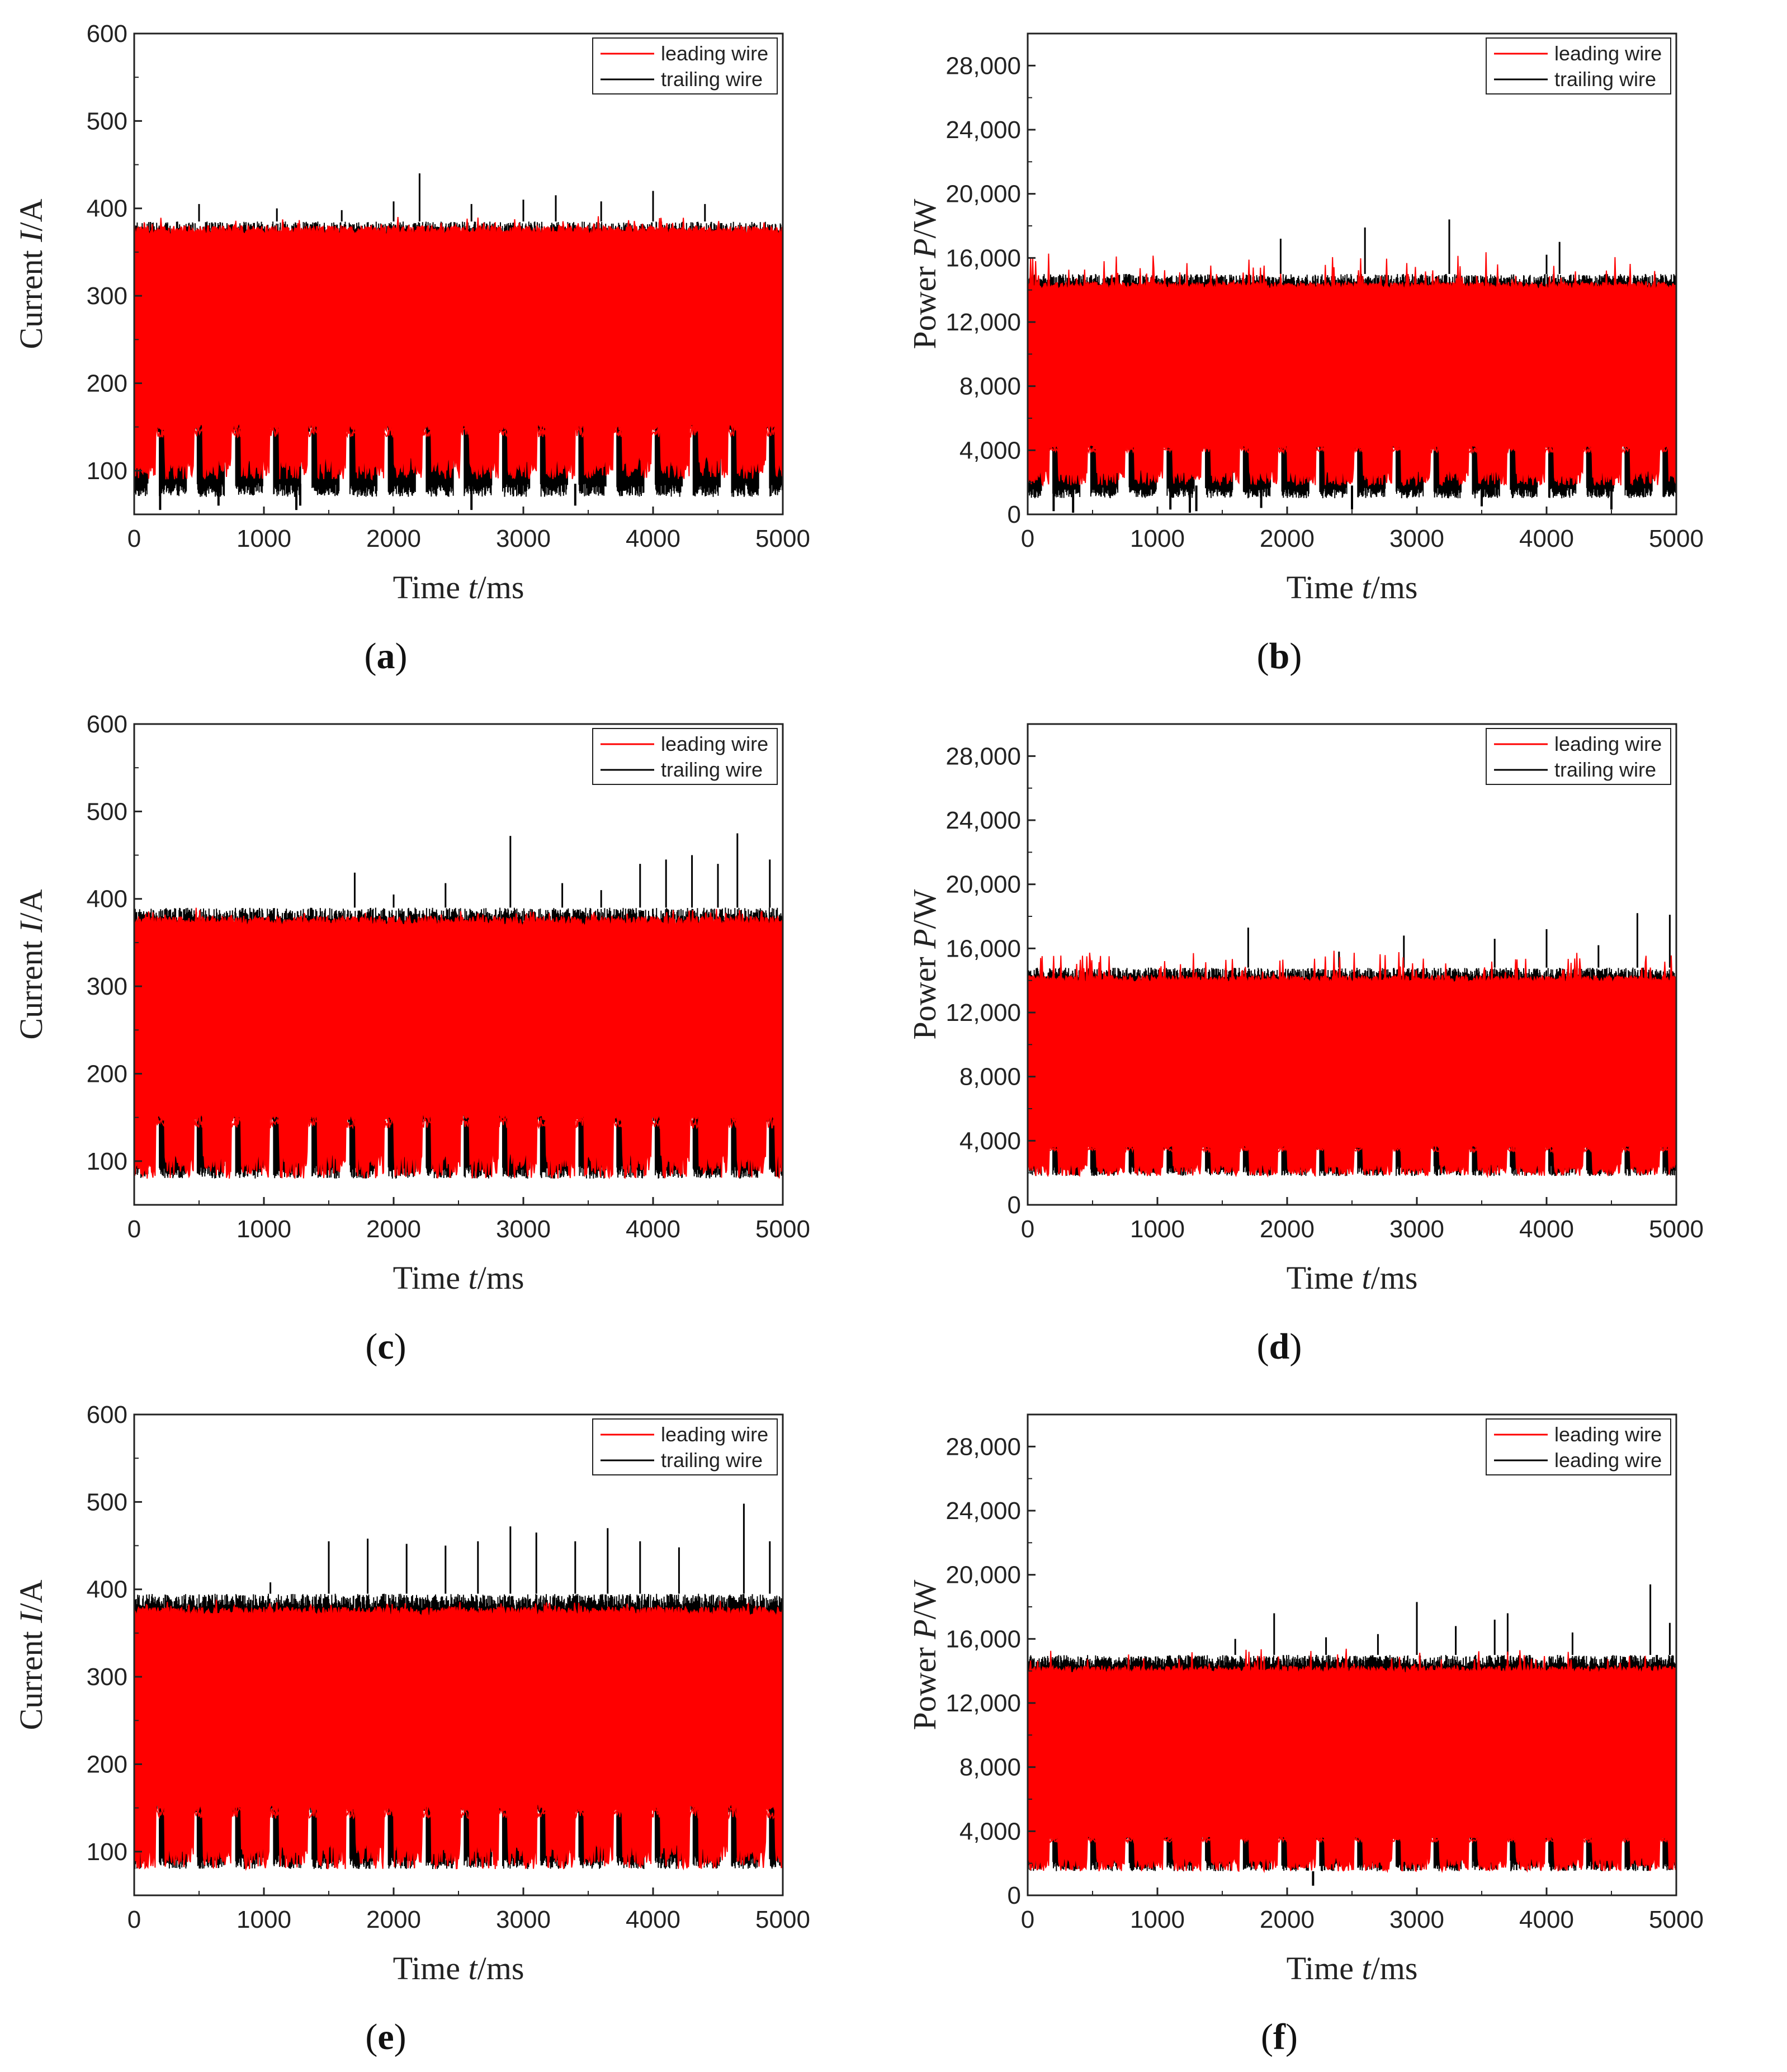  What do you see at coordinates (1027, 538) in the screenshot?
I see `x-tick-label-b-0: 0` at bounding box center [1027, 538].